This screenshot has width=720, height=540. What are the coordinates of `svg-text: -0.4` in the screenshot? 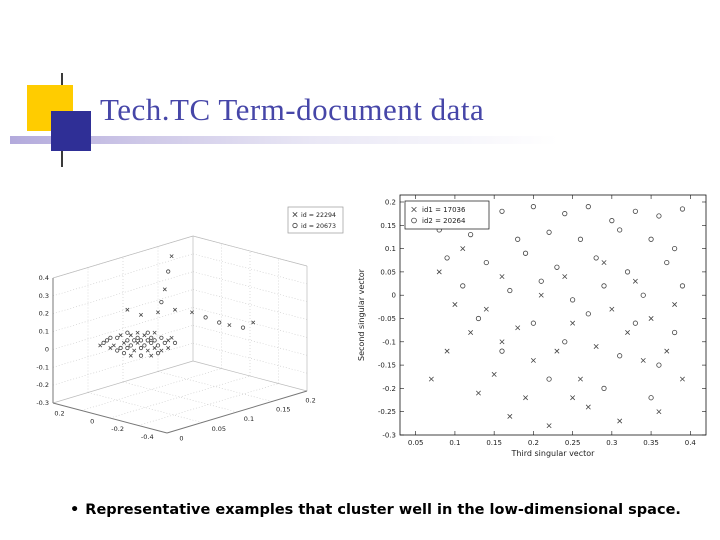 It's located at (147, 437).